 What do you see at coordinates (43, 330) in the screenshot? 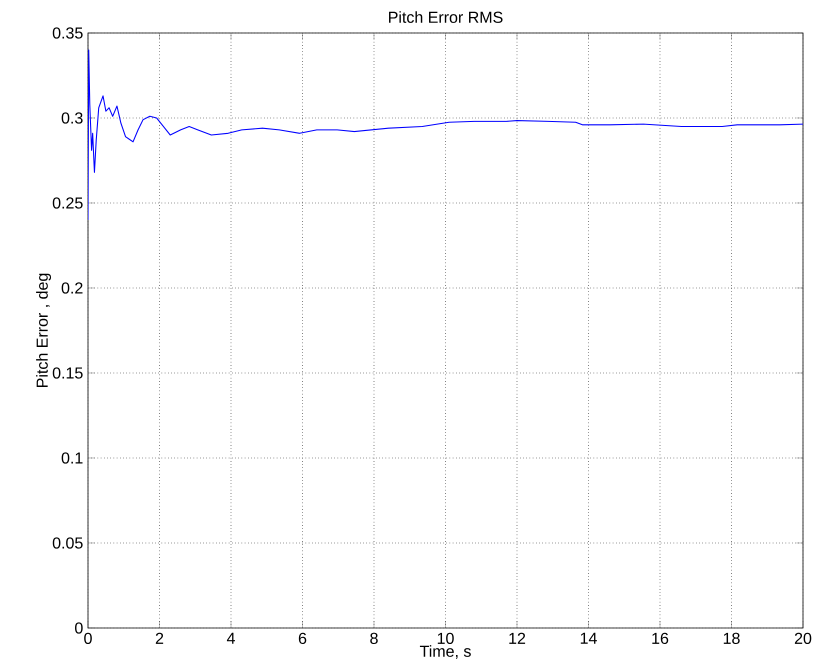
I see `y-axis-title: Pitch Error , deg` at bounding box center [43, 330].